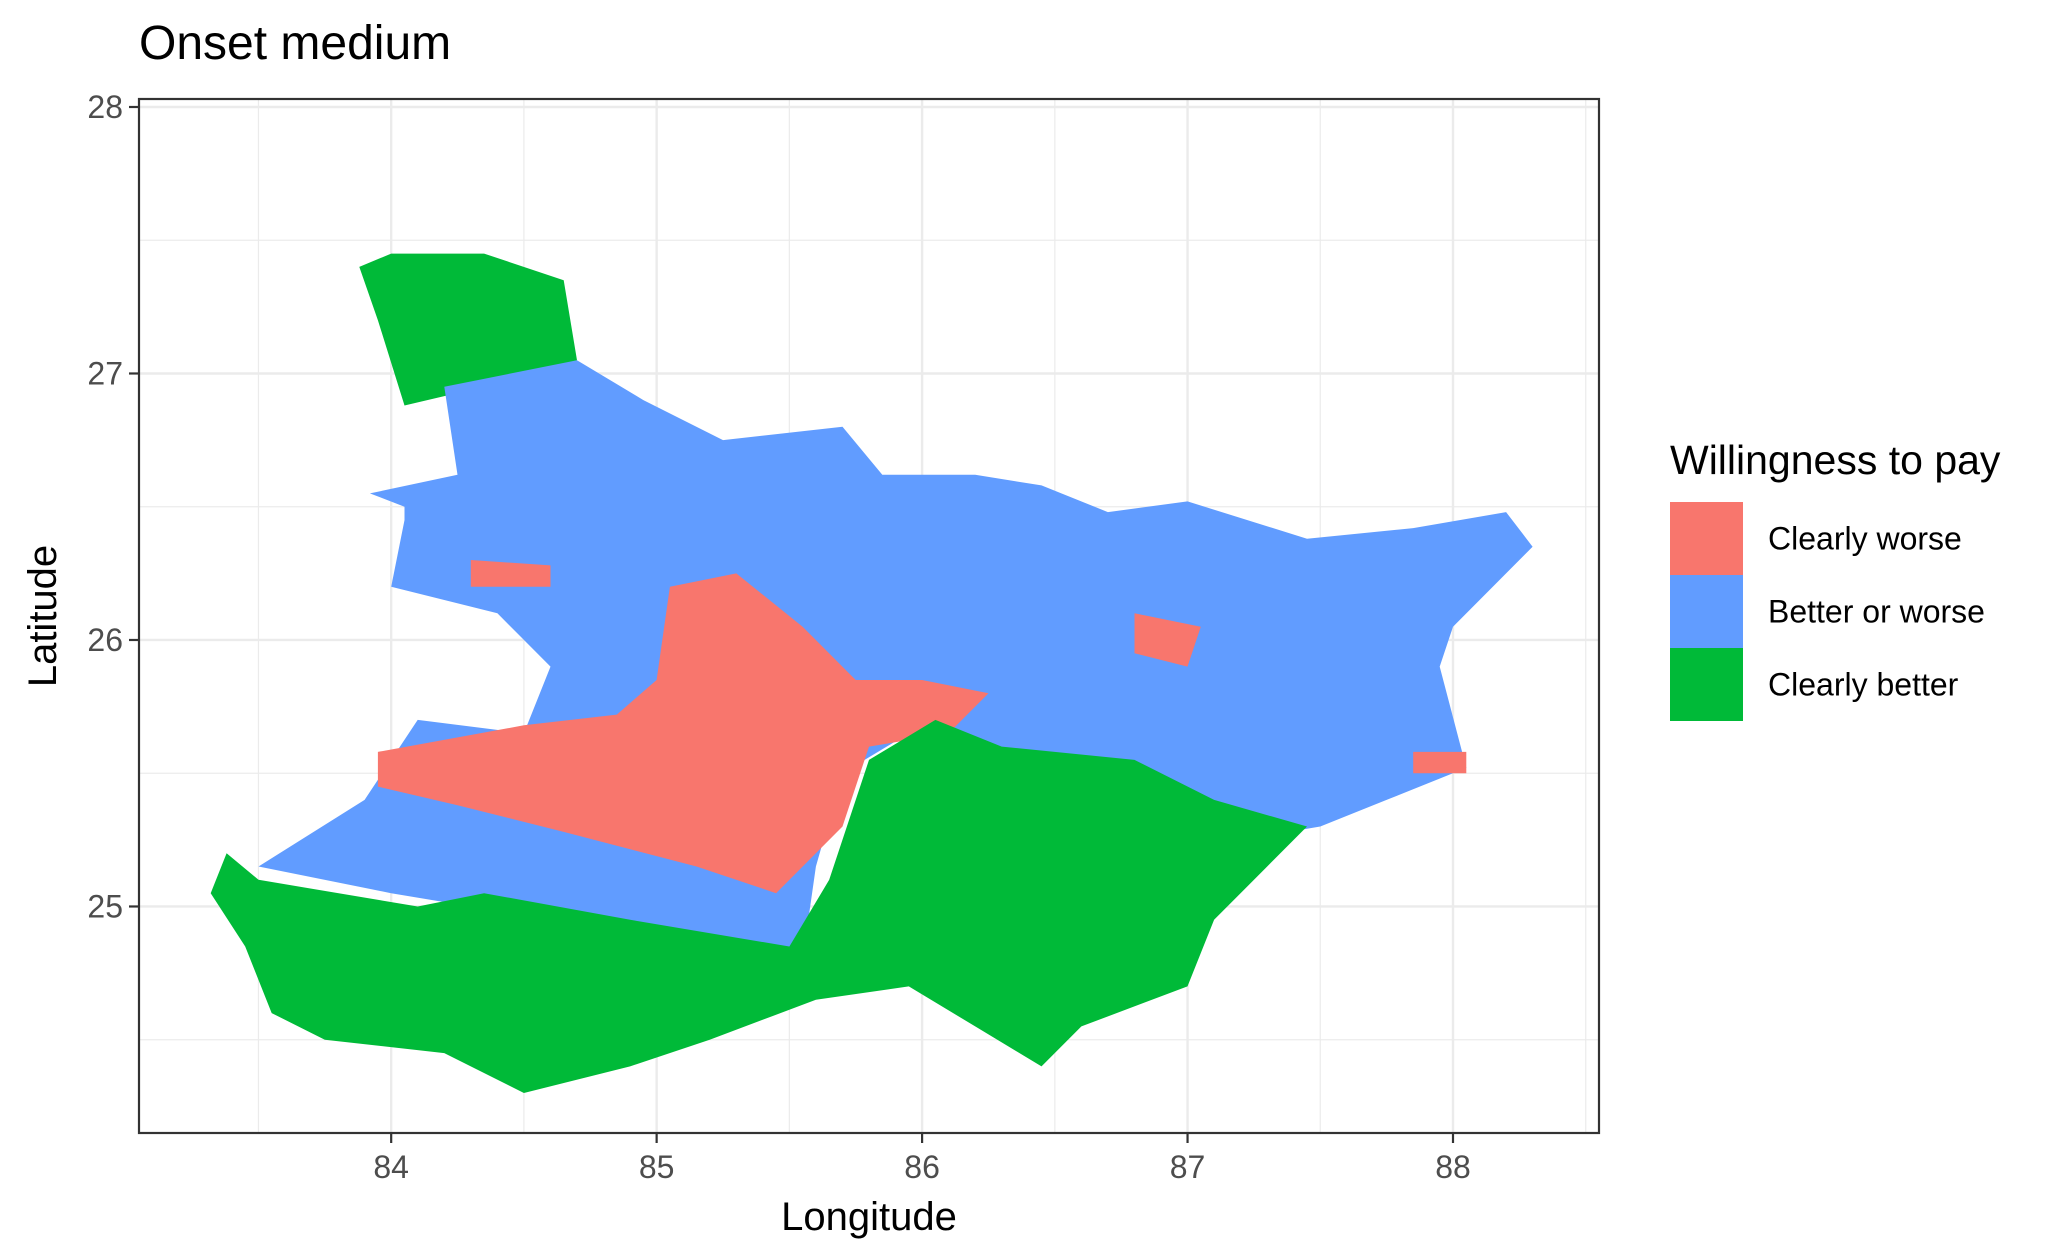  What do you see at coordinates (105, 640) in the screenshot?
I see `y-tick-label: 26` at bounding box center [105, 640].